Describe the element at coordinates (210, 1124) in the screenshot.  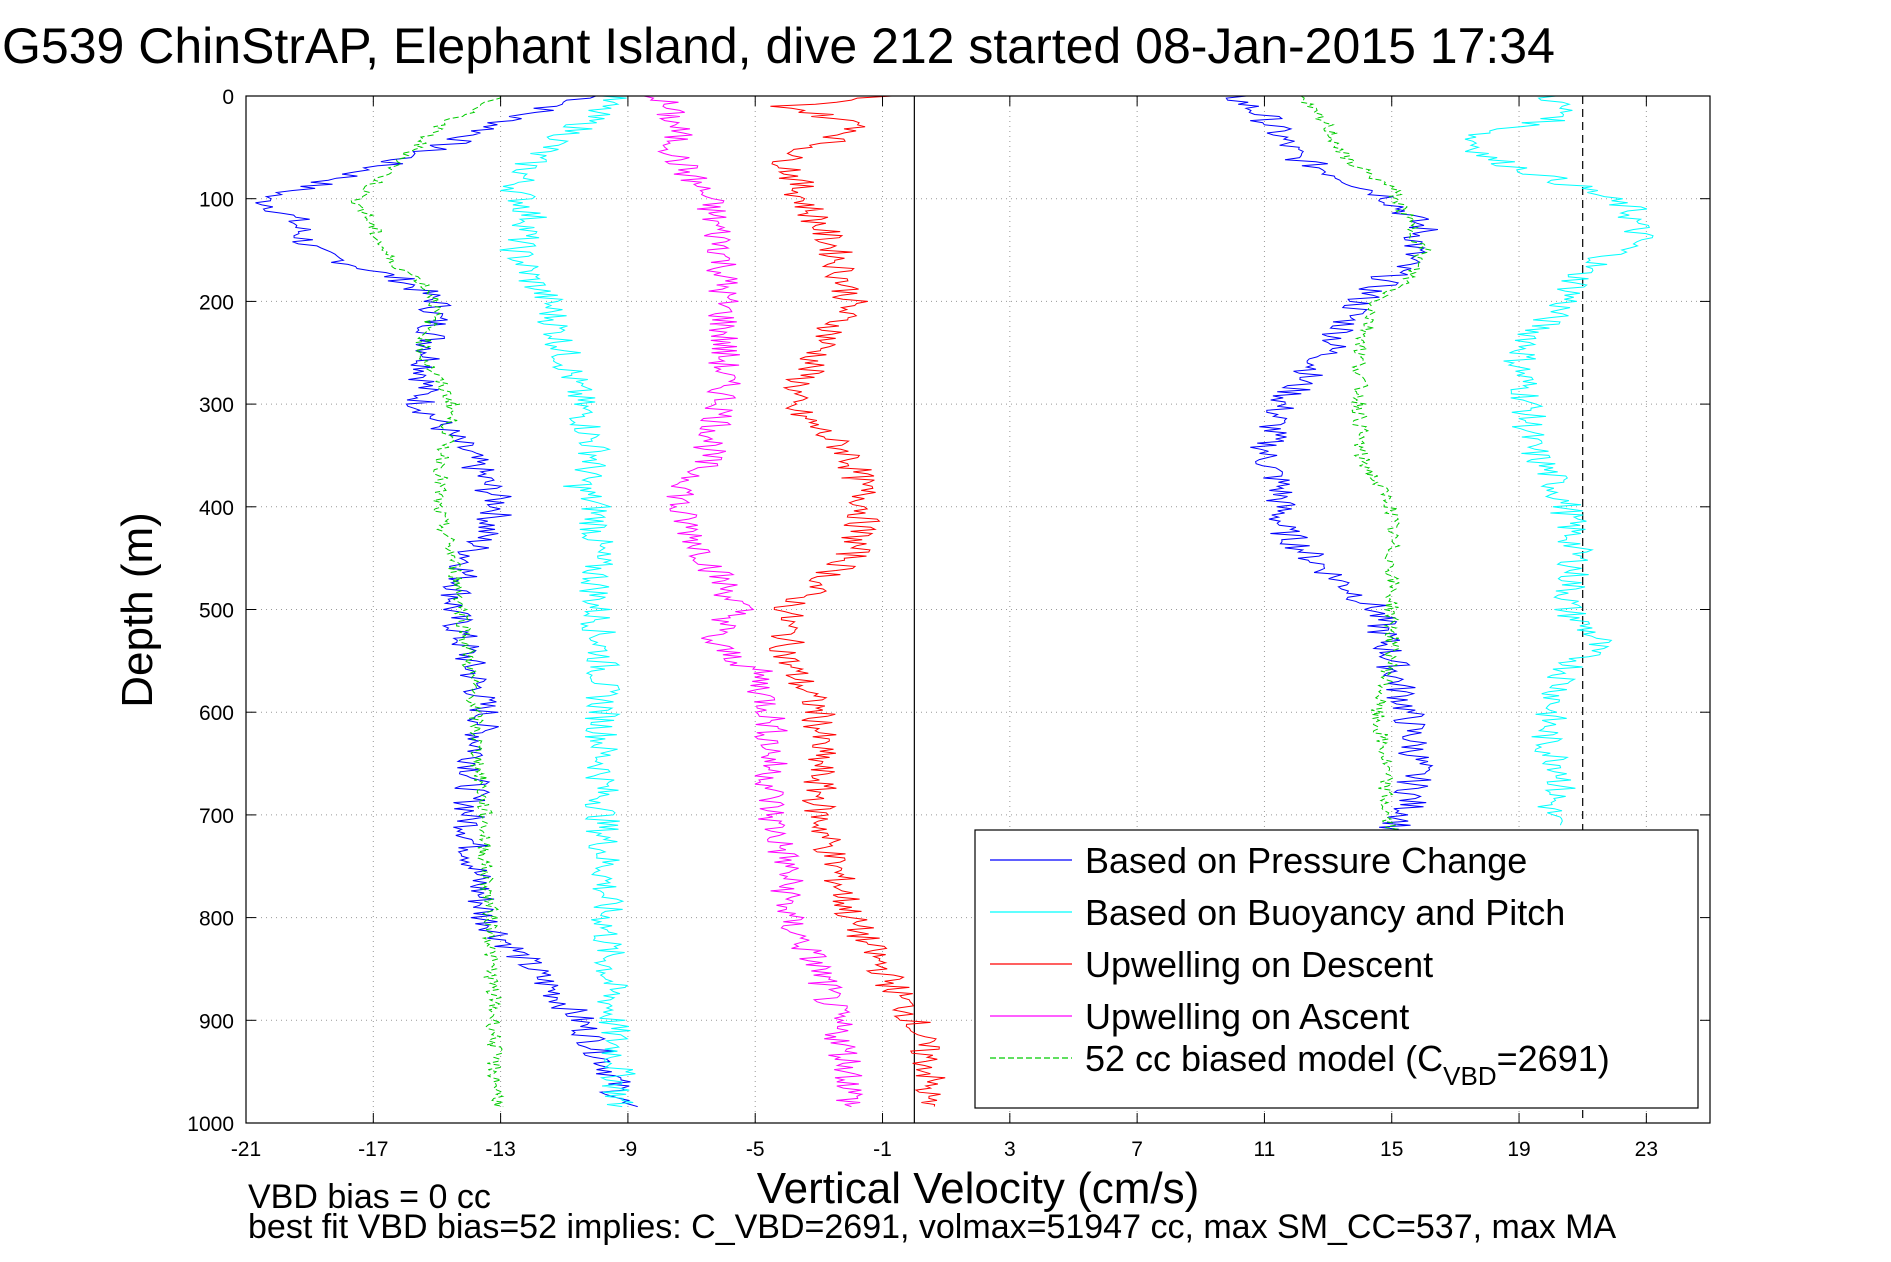
I see `y-tick-label: 1000` at that location.